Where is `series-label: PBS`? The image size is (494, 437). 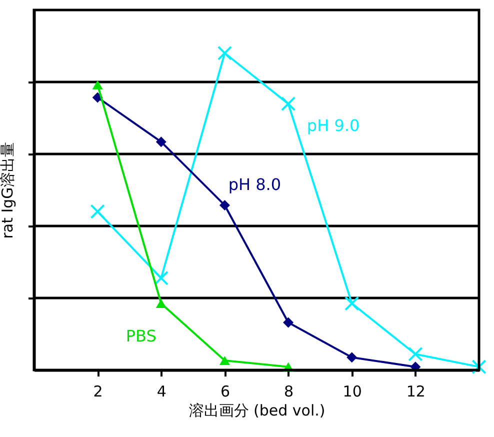
series-label: PBS is located at coordinates (141, 336).